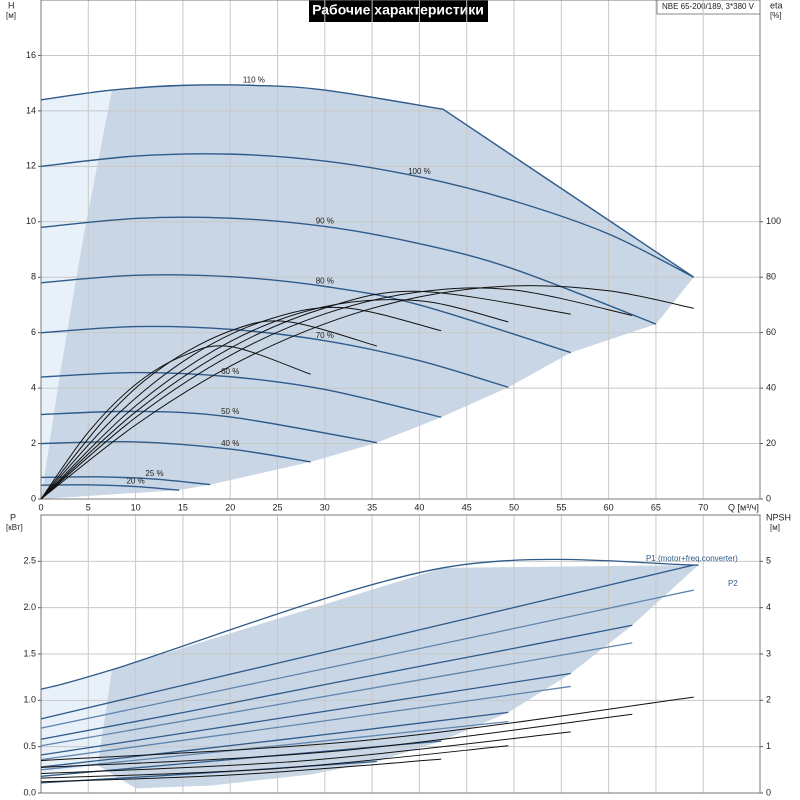 This screenshot has height=800, width=800. I want to click on y-tick-label: 0.5, so click(29, 746).